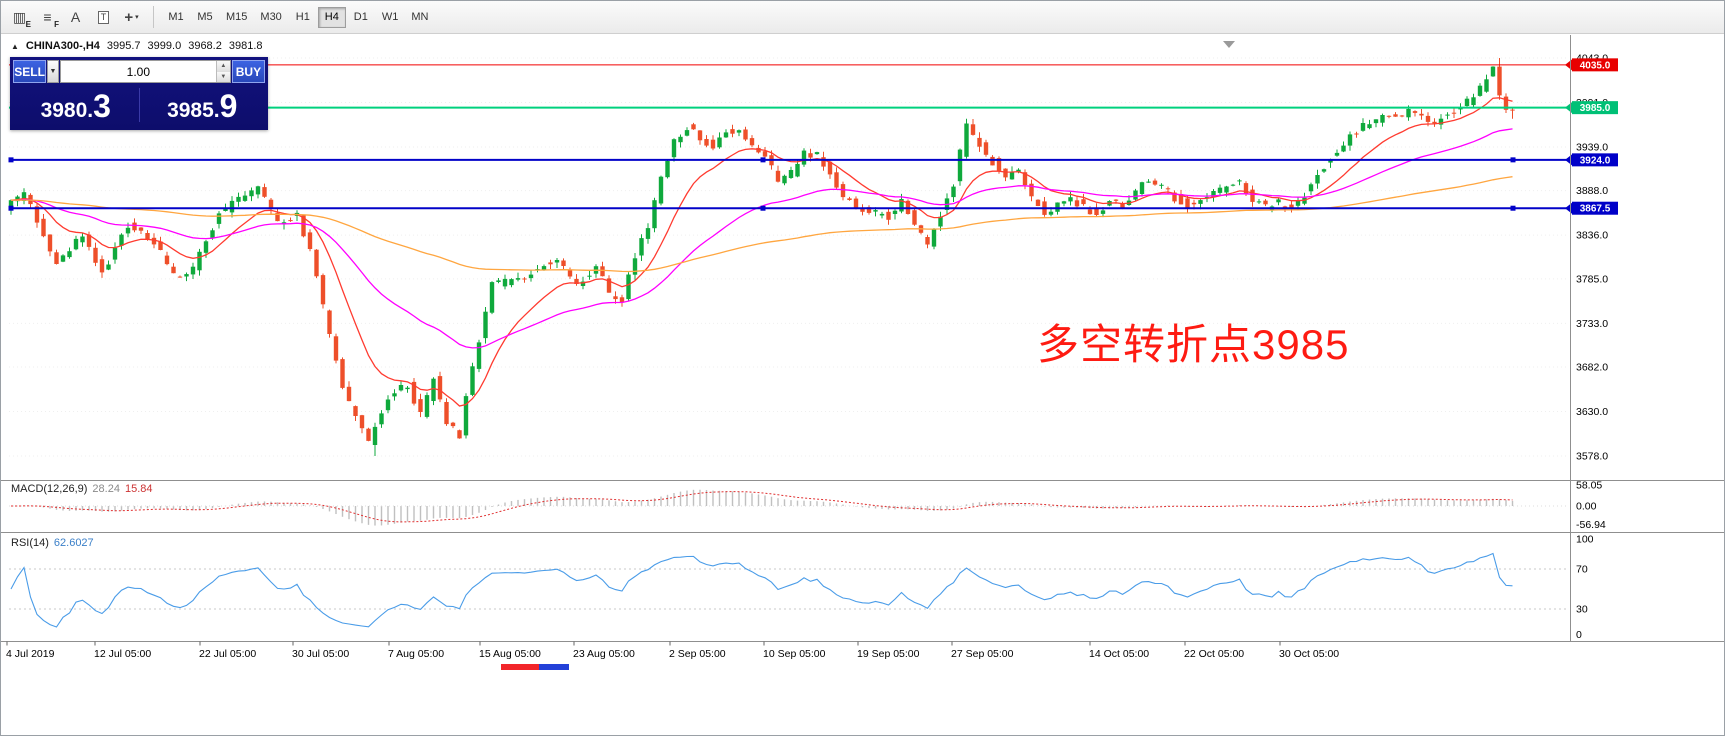 This screenshot has height=736, width=1725. I want to click on toolbar: ▥ E ≡ F A T + ▾ M1 M5 M15 M30 H1 H4 D1 W1 MN, so click(862, 17).